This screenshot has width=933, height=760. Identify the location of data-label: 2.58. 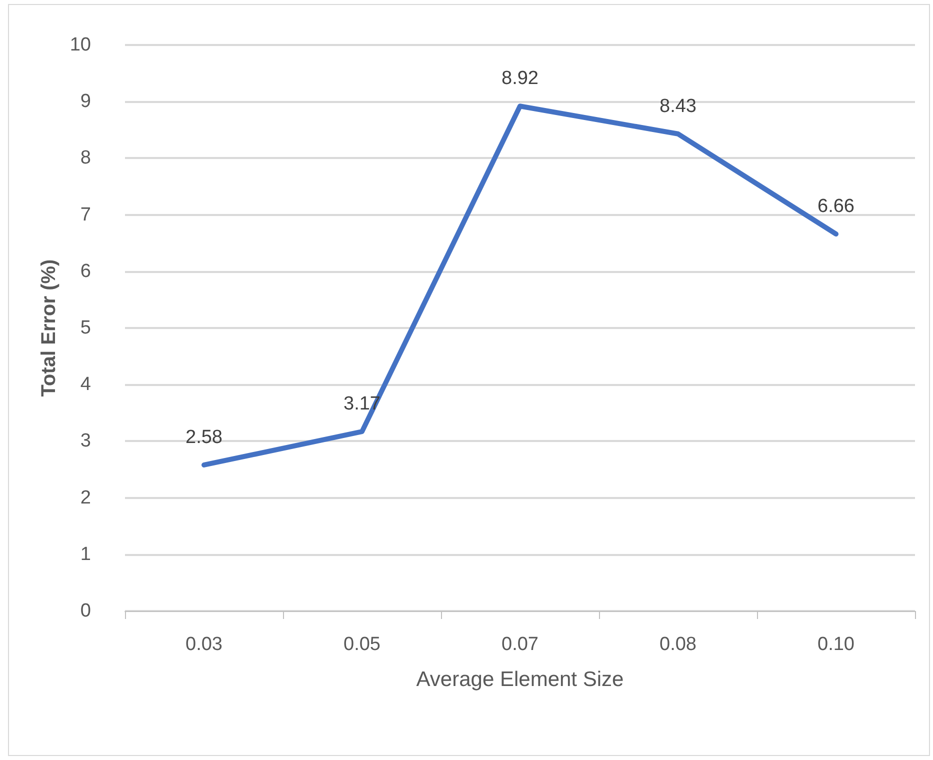
(204, 437).